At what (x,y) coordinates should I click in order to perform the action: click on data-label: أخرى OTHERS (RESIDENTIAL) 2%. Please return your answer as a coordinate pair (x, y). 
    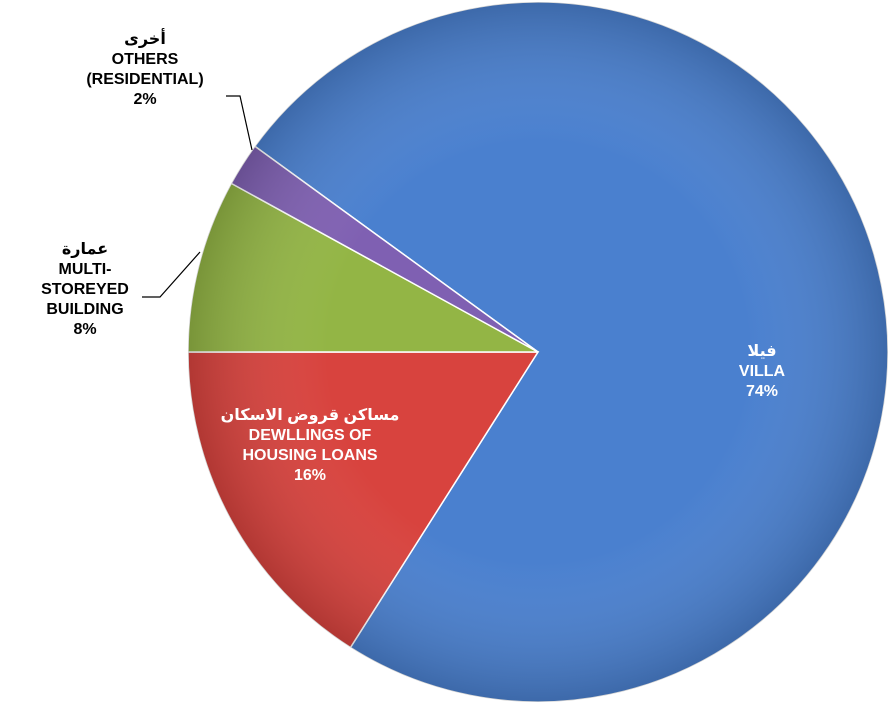
    Looking at the image, I should click on (145, 70).